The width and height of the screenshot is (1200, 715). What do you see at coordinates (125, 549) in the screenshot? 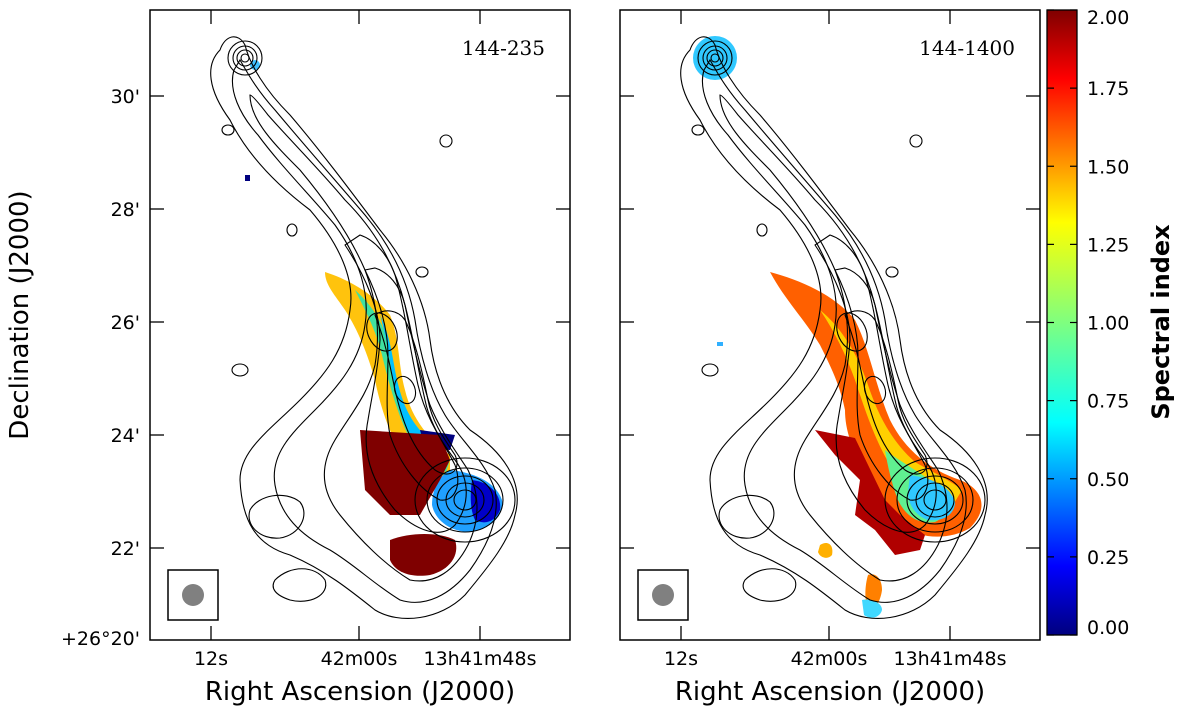
I see `dec-tick-label: 22'` at bounding box center [125, 549].